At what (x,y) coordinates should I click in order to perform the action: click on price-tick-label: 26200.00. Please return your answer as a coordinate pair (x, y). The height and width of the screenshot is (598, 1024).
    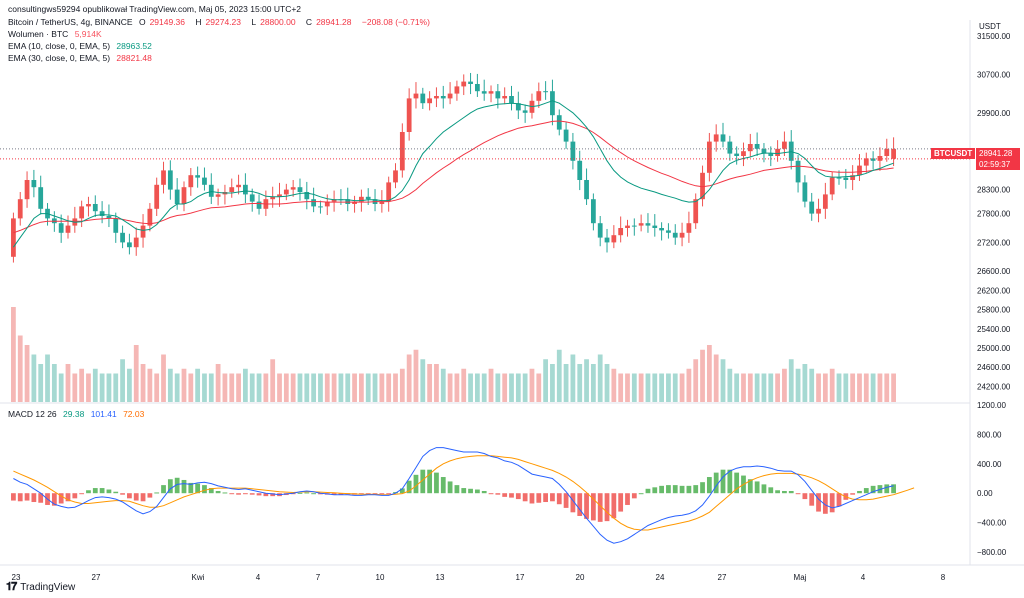
    Looking at the image, I should click on (994, 290).